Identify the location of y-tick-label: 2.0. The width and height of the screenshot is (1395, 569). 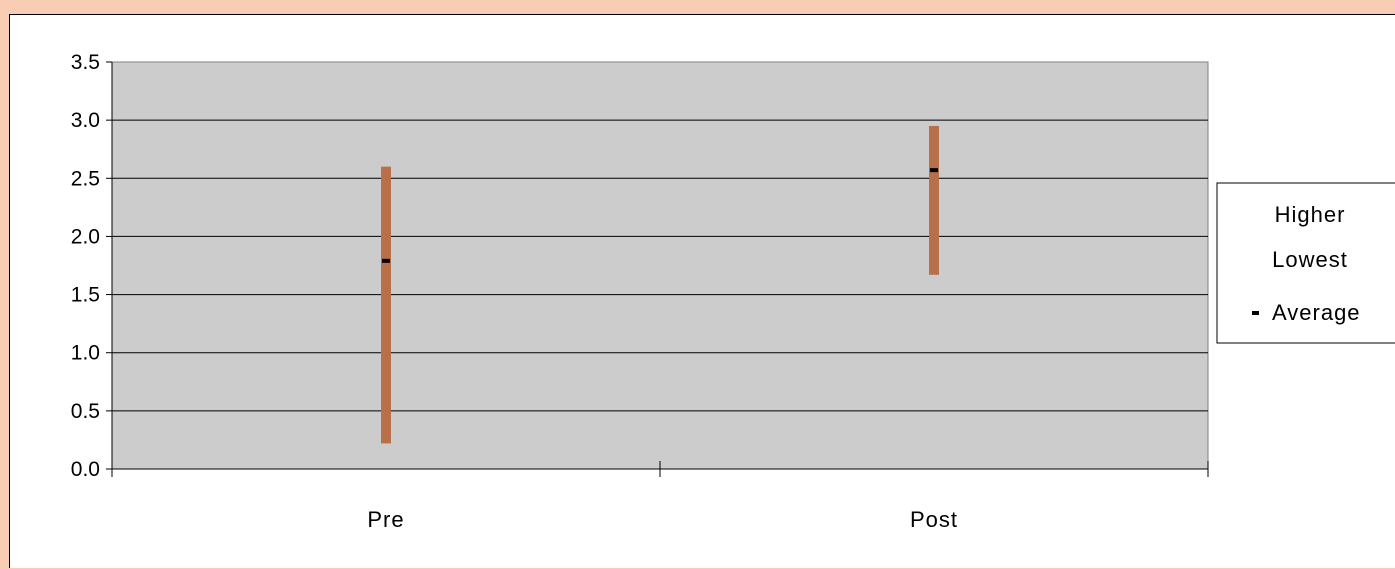
(85, 236).